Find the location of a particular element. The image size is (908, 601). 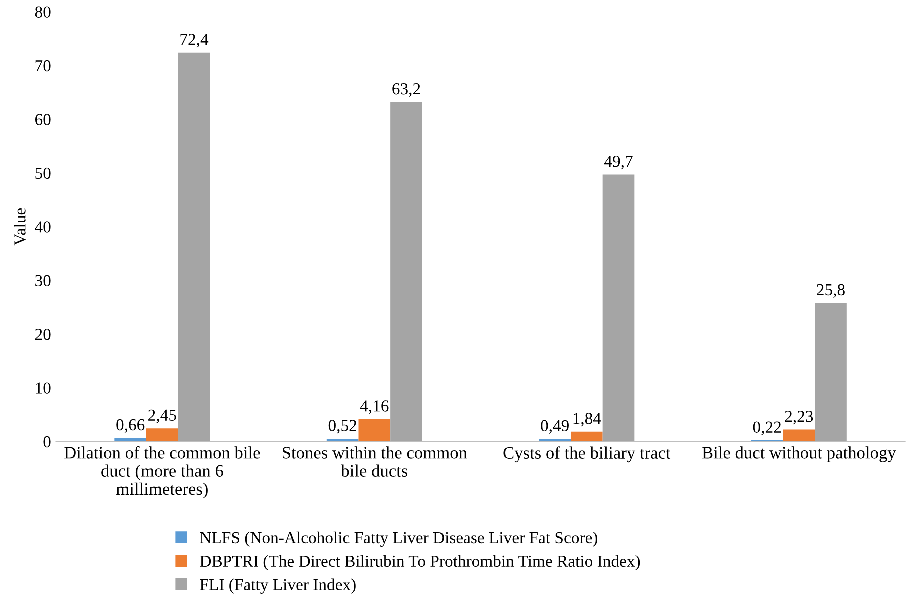

x-tick-label: Stones within the common bile ducts is located at coordinates (375, 461).